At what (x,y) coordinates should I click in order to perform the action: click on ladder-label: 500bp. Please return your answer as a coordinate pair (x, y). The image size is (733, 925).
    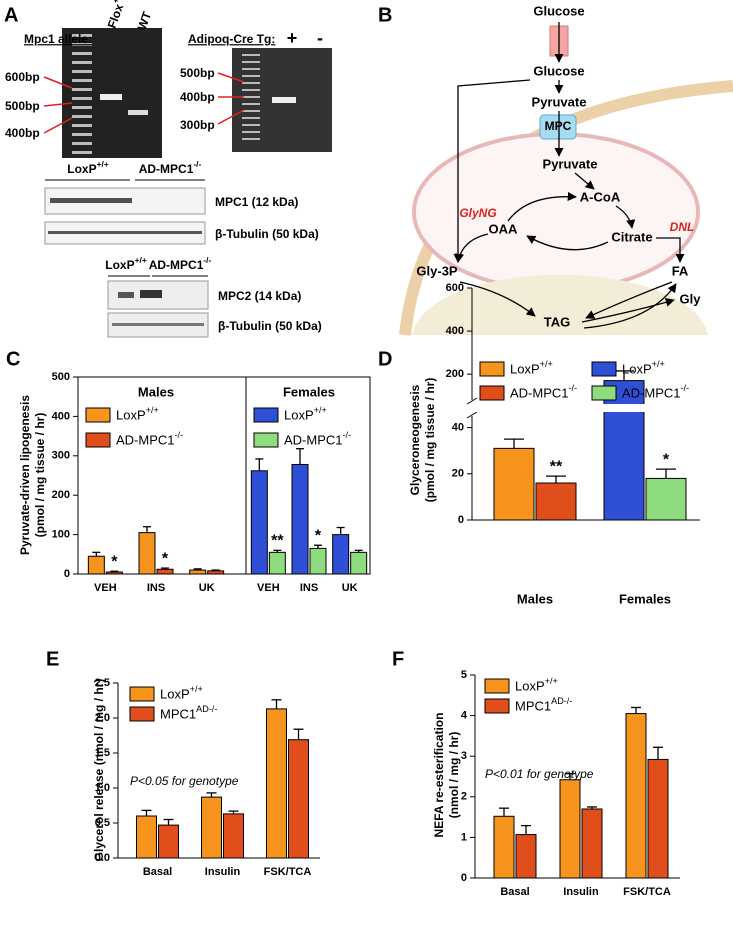
    Looking at the image, I should click on (197, 73).